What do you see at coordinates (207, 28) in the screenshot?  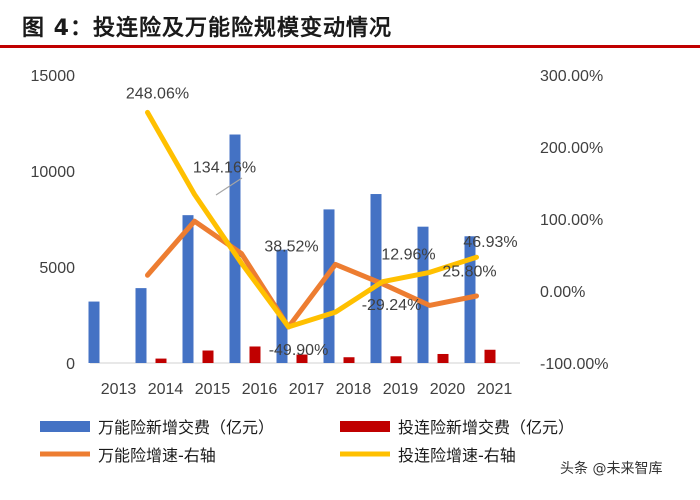 I see `chart-title: 图 4：投连险及万能险规模变动情况` at bounding box center [207, 28].